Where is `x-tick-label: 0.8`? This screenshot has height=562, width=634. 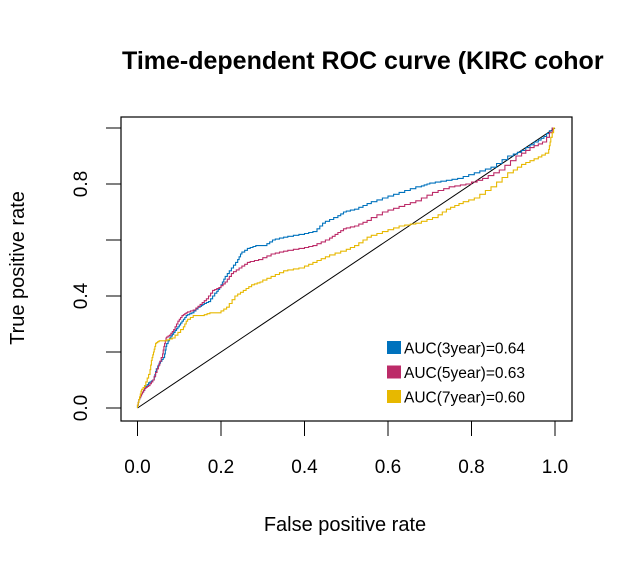 x-tick-label: 0.8 is located at coordinates (471, 467).